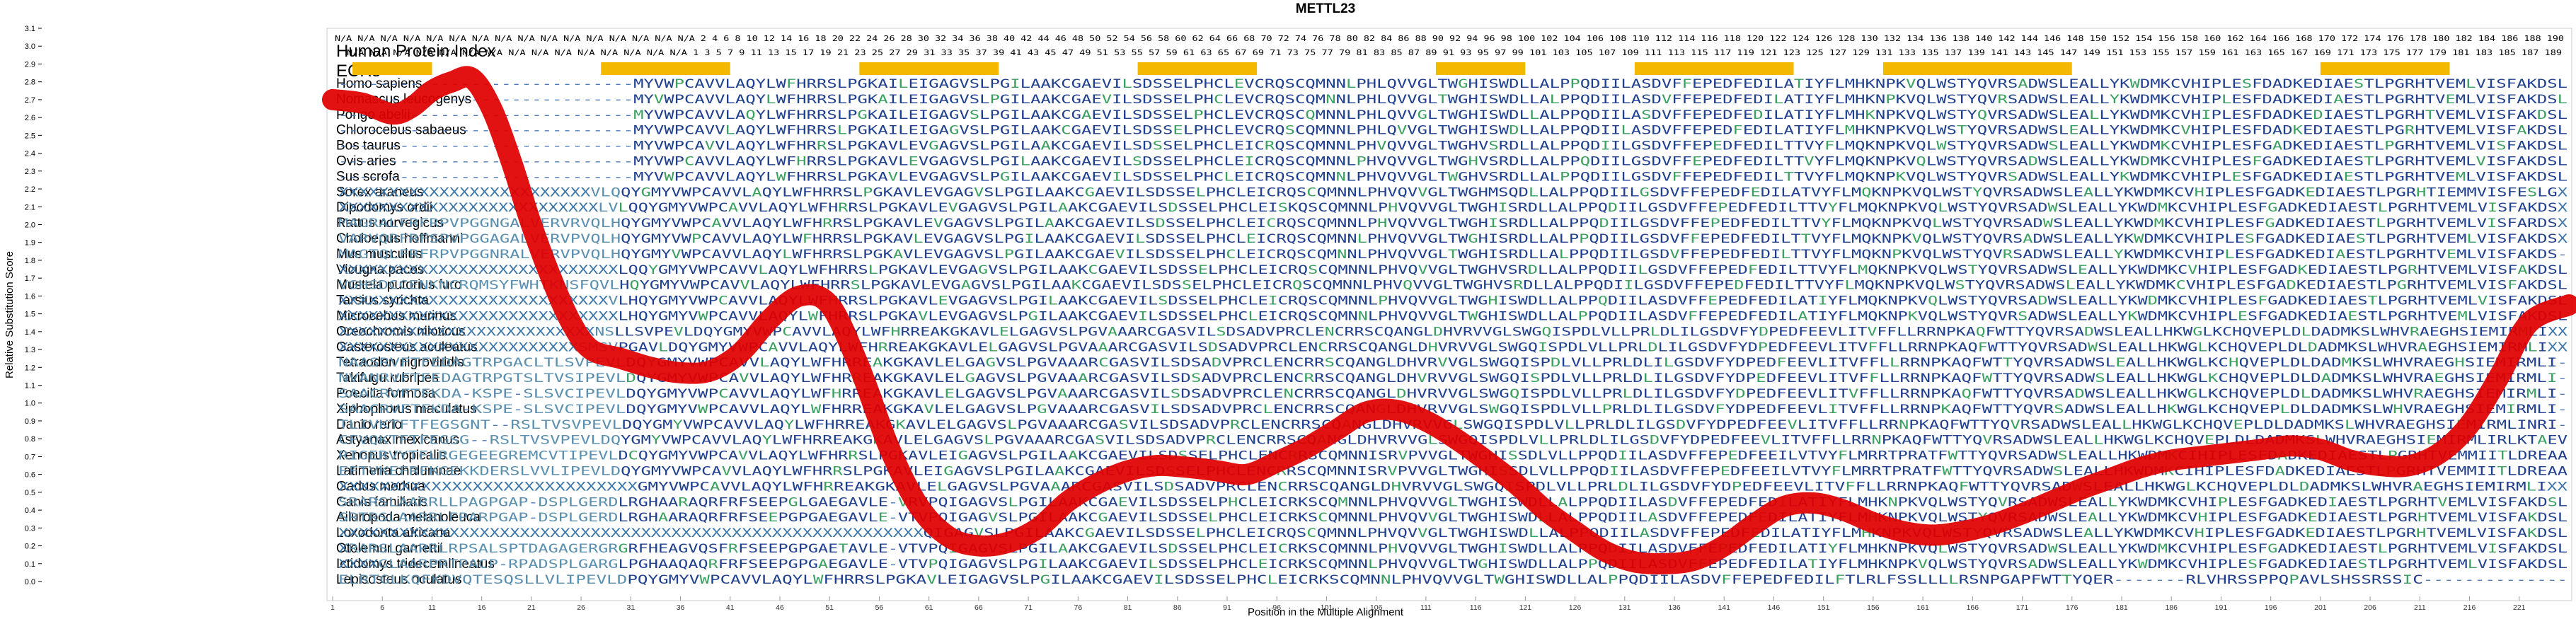 The width and height of the screenshot is (2576, 619). Describe the element at coordinates (399, 238) in the screenshot. I see `species-label: Choloepus hoffmanni` at that location.